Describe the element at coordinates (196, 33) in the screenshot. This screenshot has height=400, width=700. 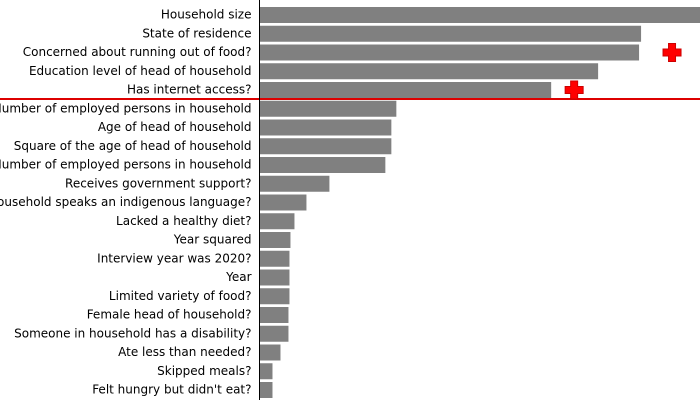
I see `y-tick-label: State of residence` at that location.